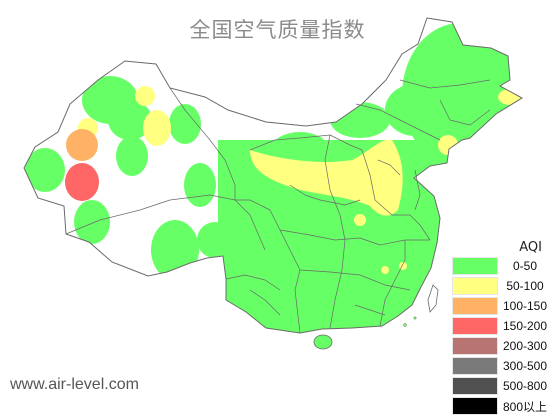  Describe the element at coordinates (502, 266) in the screenshot. I see `legend-item: 0-50` at that location.